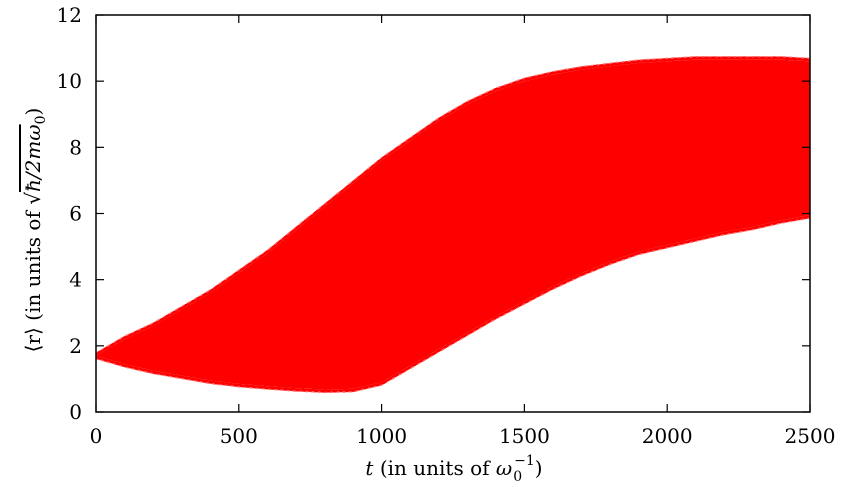  Describe the element at coordinates (453, 469) in the screenshot. I see `x-axis-label: t (in units of ω0−1)` at that location.